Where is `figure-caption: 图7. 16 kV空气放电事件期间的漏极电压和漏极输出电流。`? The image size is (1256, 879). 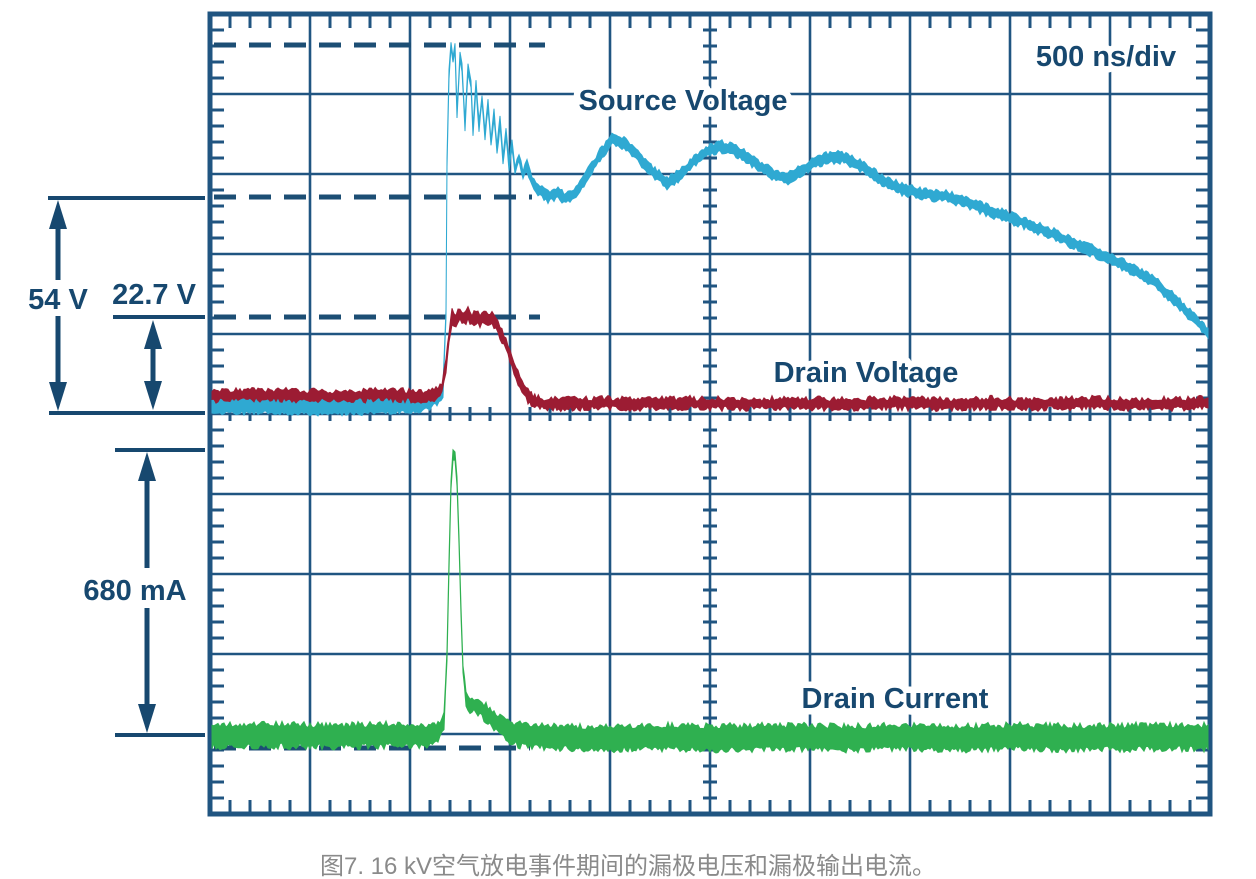 figure-caption: 图7. 16 kV空气放电事件期间的漏极电压和漏极输出电流。 is located at coordinates (628, 866).